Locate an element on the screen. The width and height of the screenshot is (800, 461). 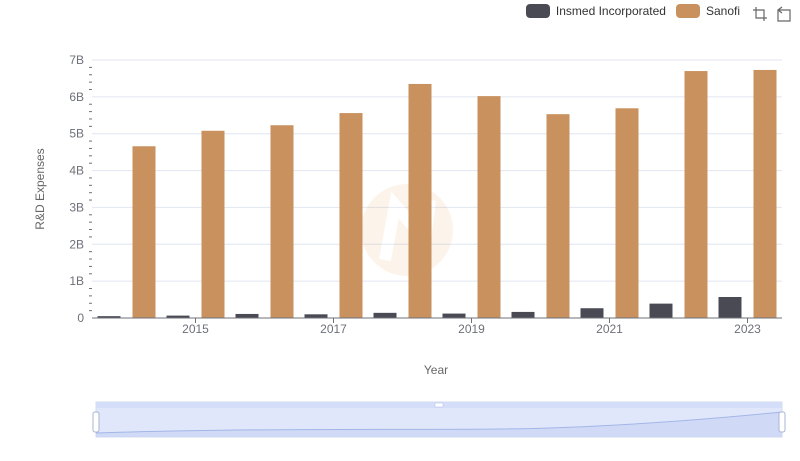
zoom-data-shadow is located at coordinates (439, 424).